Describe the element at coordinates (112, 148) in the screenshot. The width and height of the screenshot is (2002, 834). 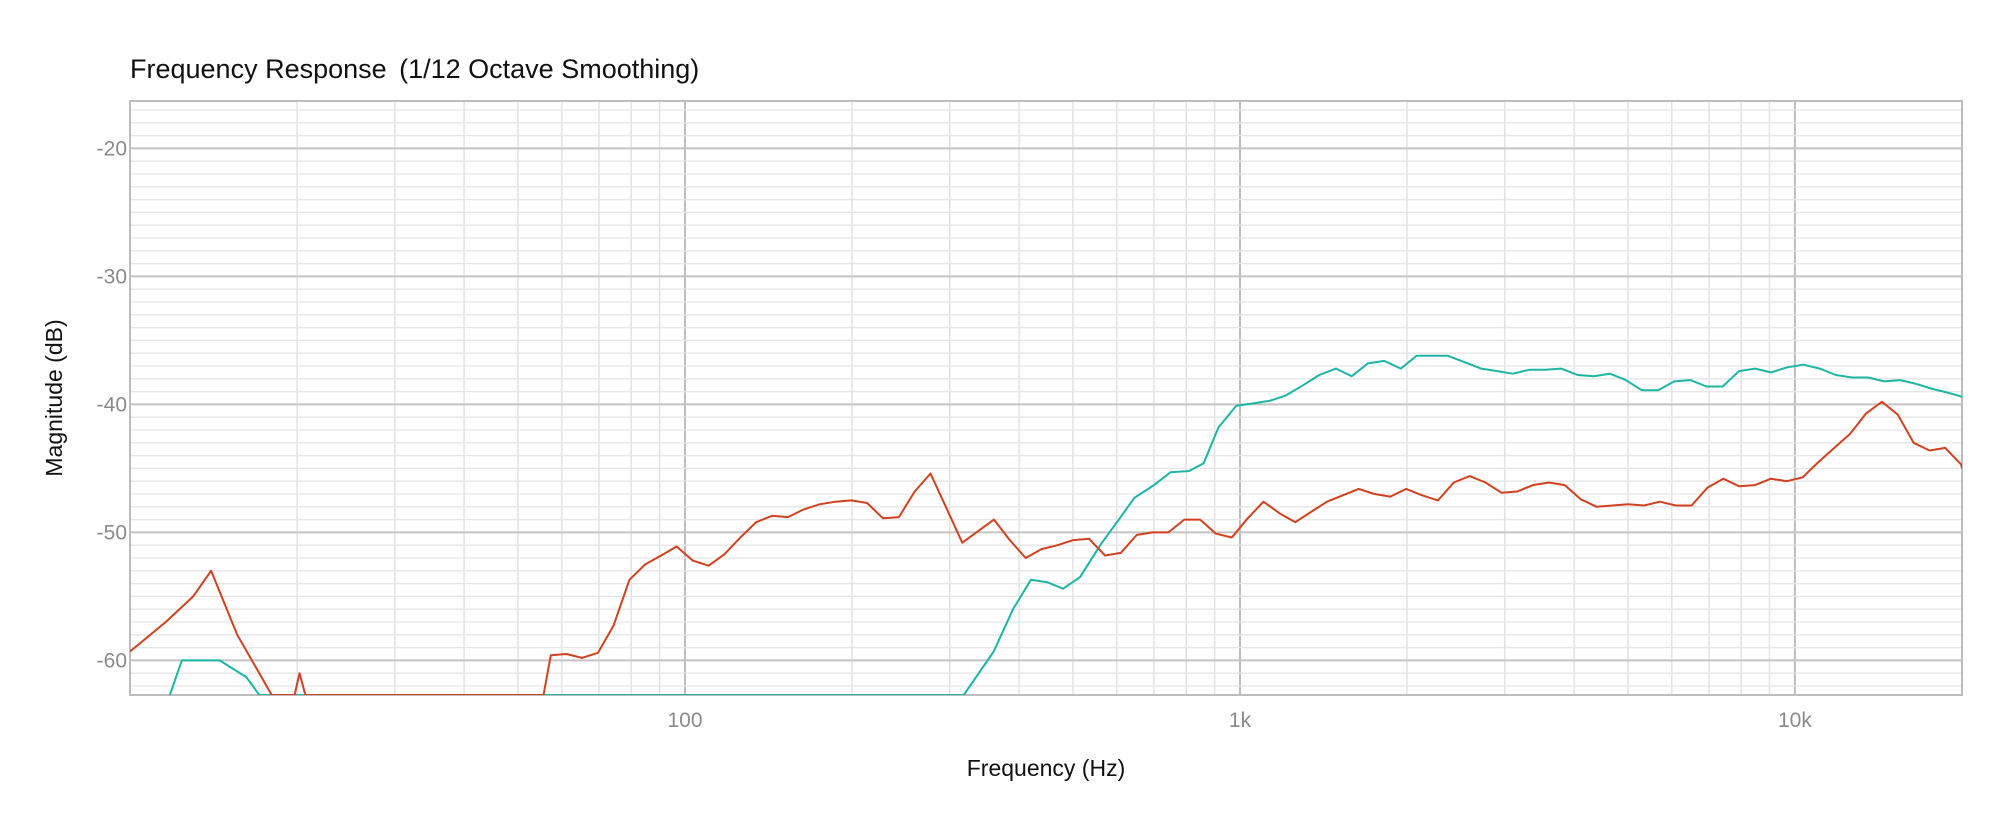
I see `y-tick-label: -20` at that location.